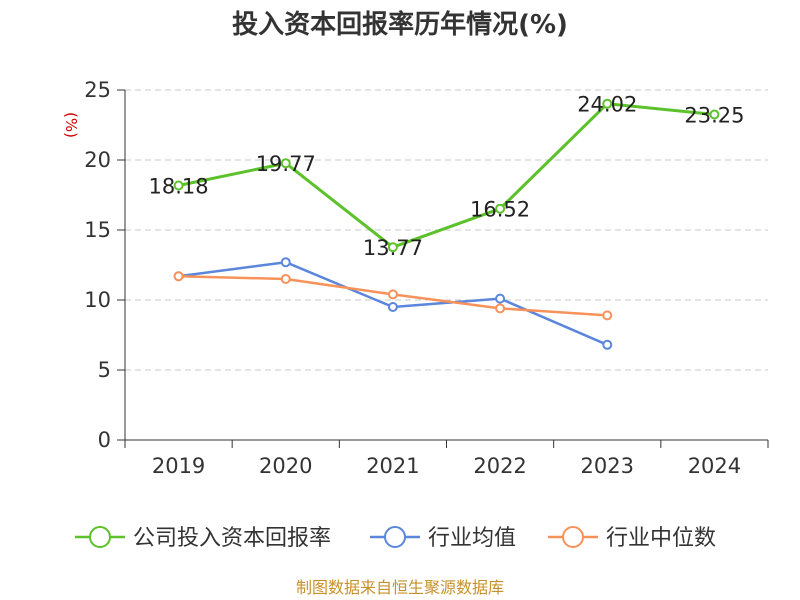  What do you see at coordinates (607, 466) in the screenshot?
I see `x-tick-label-2023: 2023` at bounding box center [607, 466].